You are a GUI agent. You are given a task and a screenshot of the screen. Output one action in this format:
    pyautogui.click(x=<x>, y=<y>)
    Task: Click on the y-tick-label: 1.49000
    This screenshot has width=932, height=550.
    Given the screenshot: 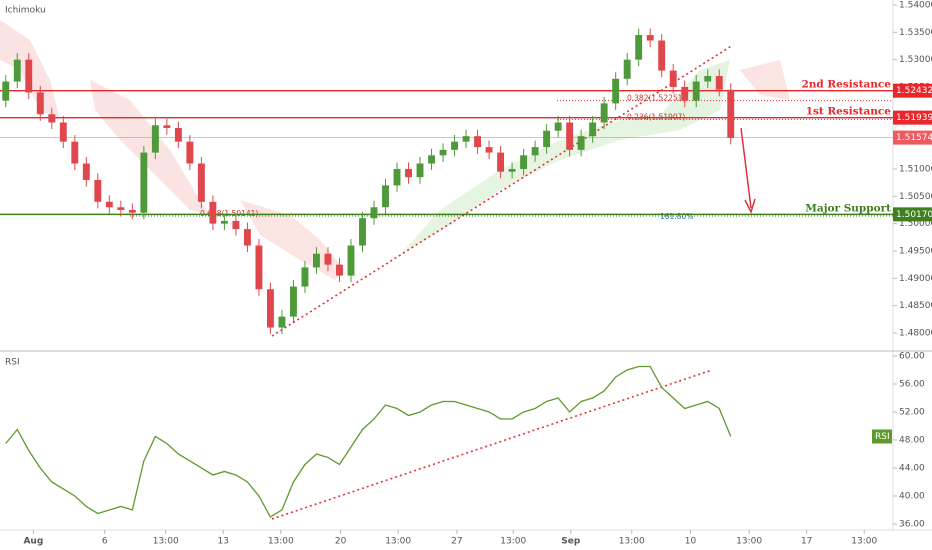 What is the action you would take?
    pyautogui.click(x=915, y=279)
    